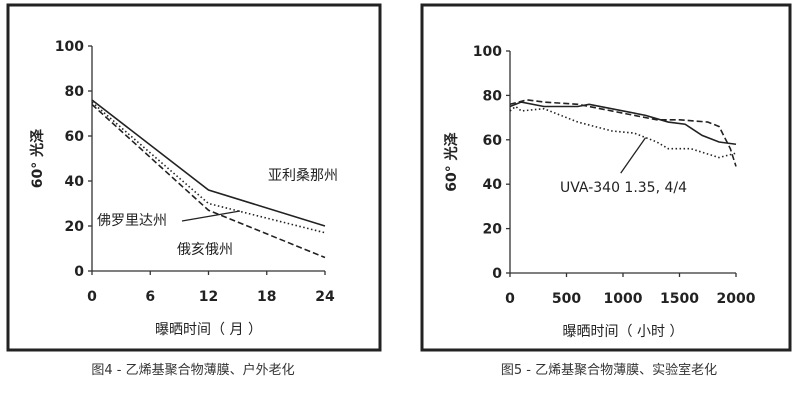 Image resolution: width=800 pixels, height=400 pixels. Describe the element at coordinates (633, 155) in the screenshot. I see `annotation-pointer` at that location.